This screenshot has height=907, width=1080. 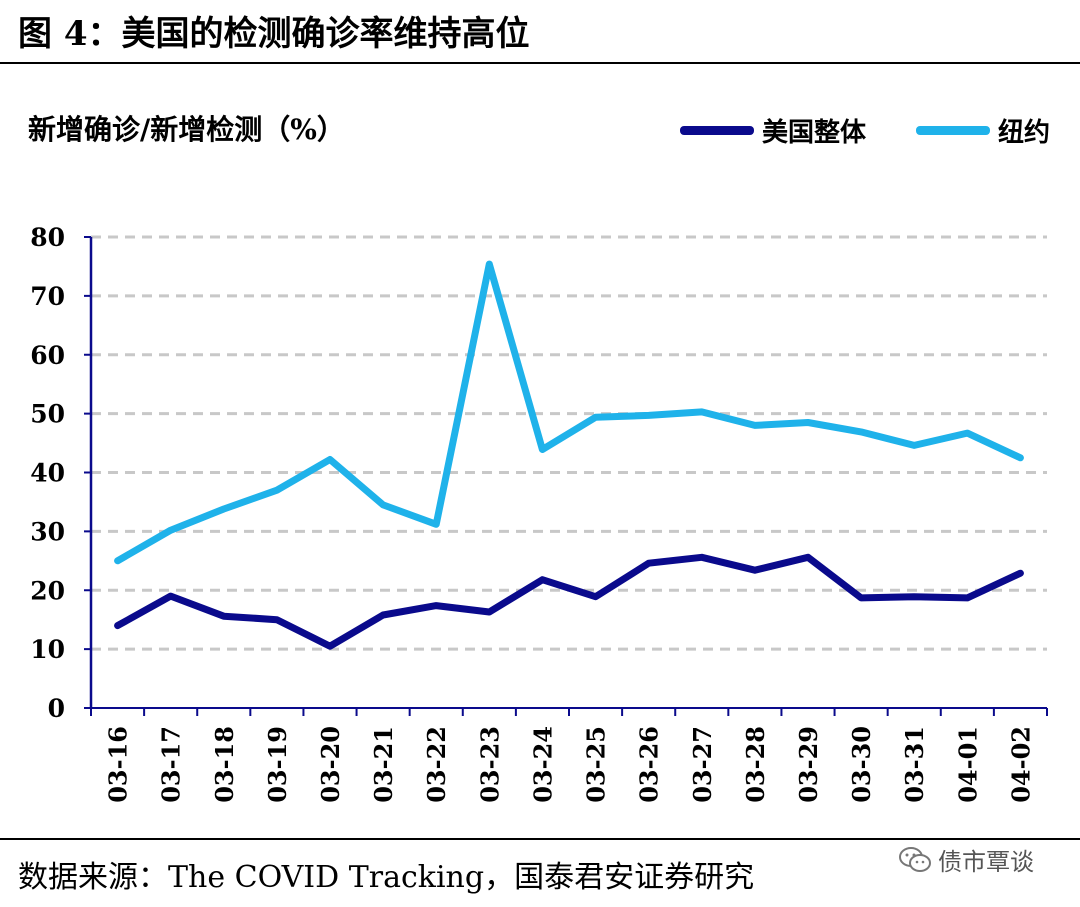 I want to click on y-axis-label: 新增确诊/新增检测（%）, so click(x=186, y=129).